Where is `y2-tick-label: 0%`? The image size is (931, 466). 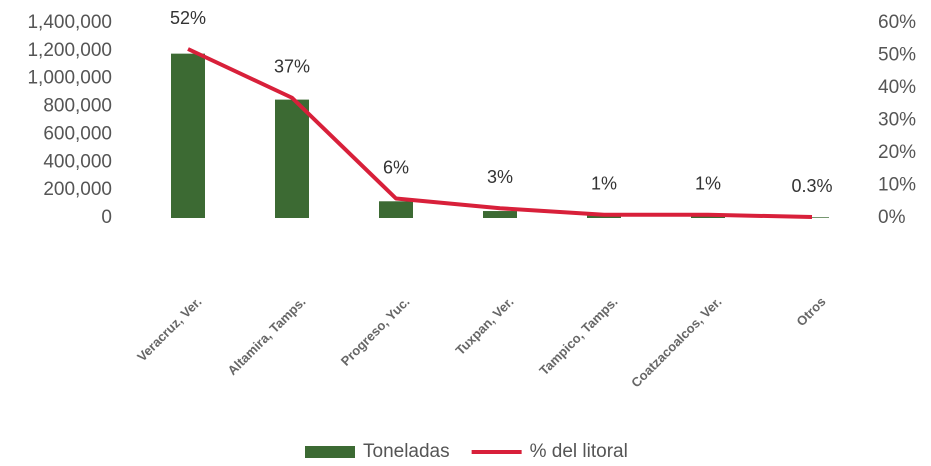 y2-tick-label: 0% is located at coordinates (892, 217).